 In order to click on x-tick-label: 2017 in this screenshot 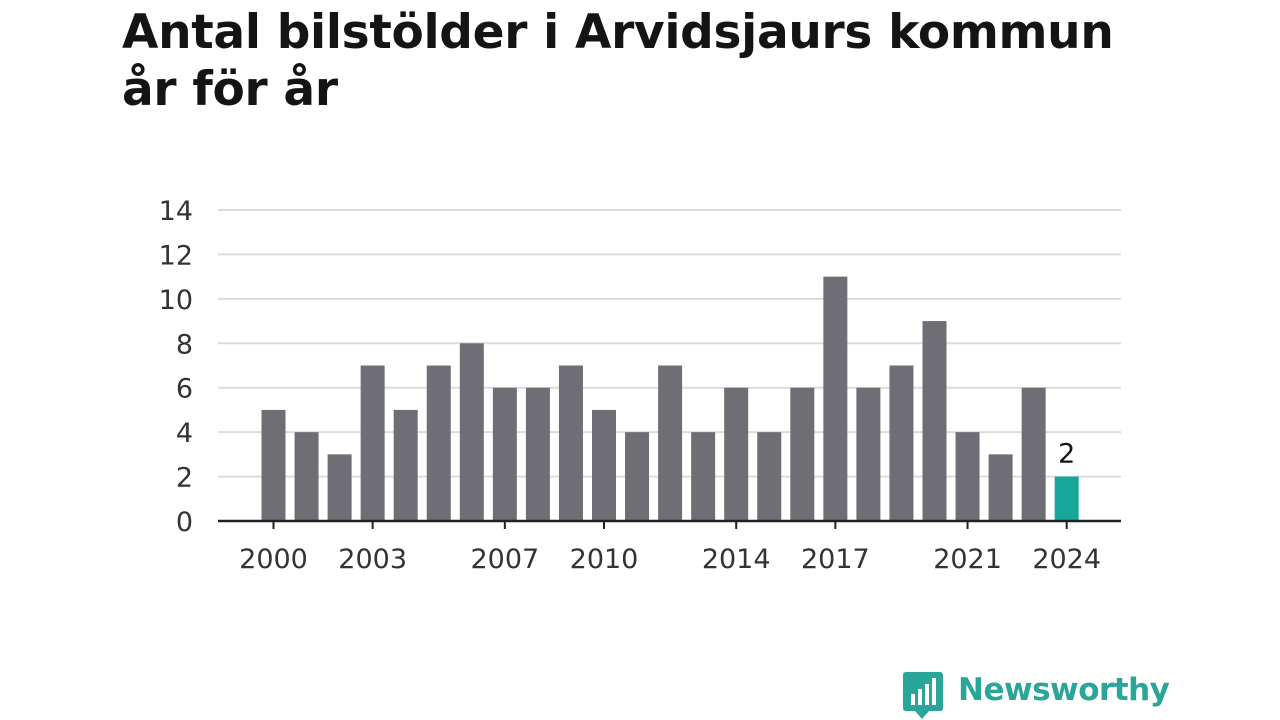, I will do `click(835, 559)`.